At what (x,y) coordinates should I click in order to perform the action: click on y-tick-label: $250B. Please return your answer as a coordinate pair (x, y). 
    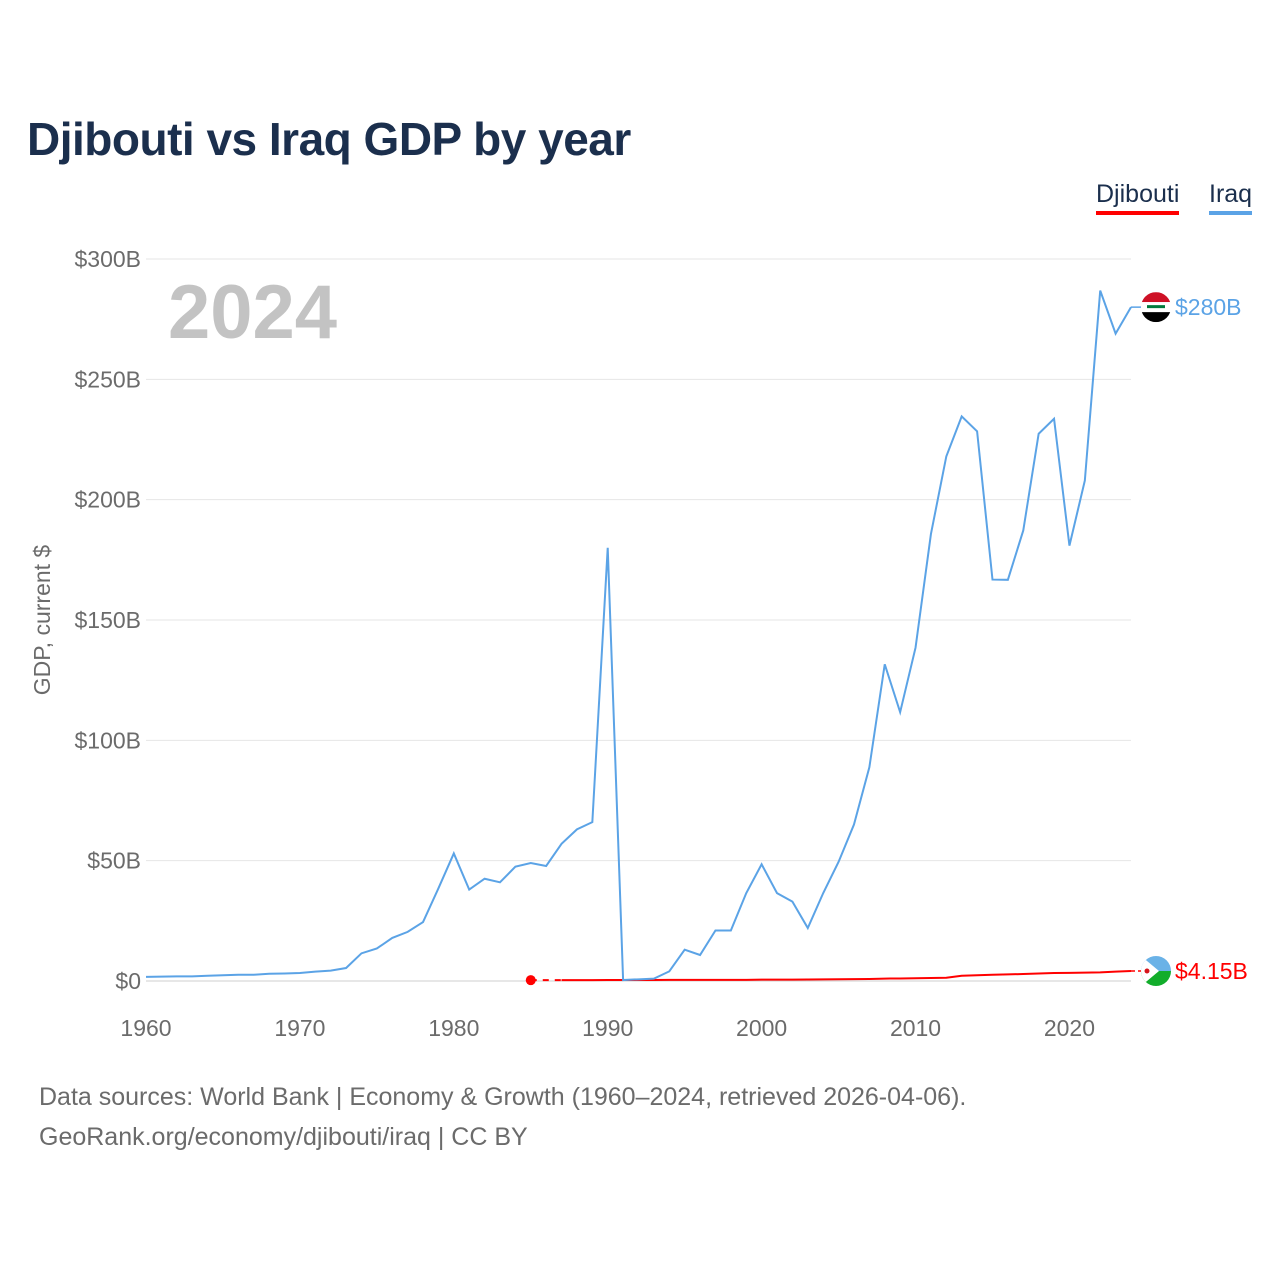
    Looking at the image, I should click on (107, 379).